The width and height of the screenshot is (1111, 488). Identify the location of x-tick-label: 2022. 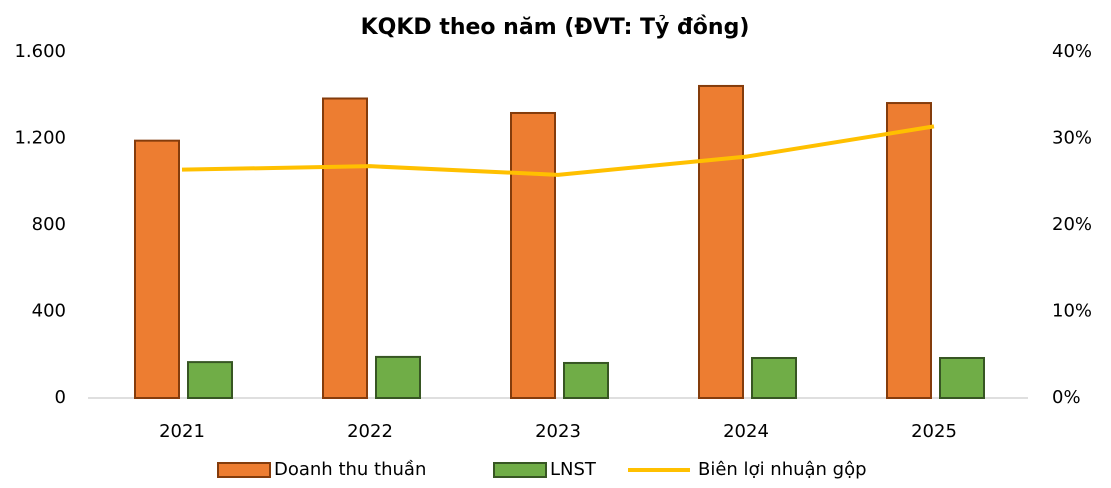
(370, 431).